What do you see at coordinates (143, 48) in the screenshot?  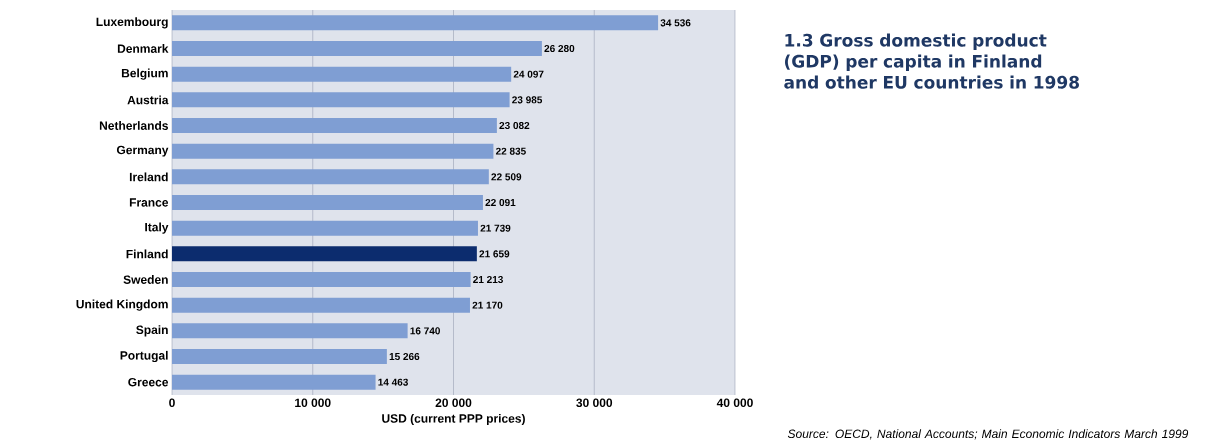 I see `y-tick-label: Denmark` at bounding box center [143, 48].